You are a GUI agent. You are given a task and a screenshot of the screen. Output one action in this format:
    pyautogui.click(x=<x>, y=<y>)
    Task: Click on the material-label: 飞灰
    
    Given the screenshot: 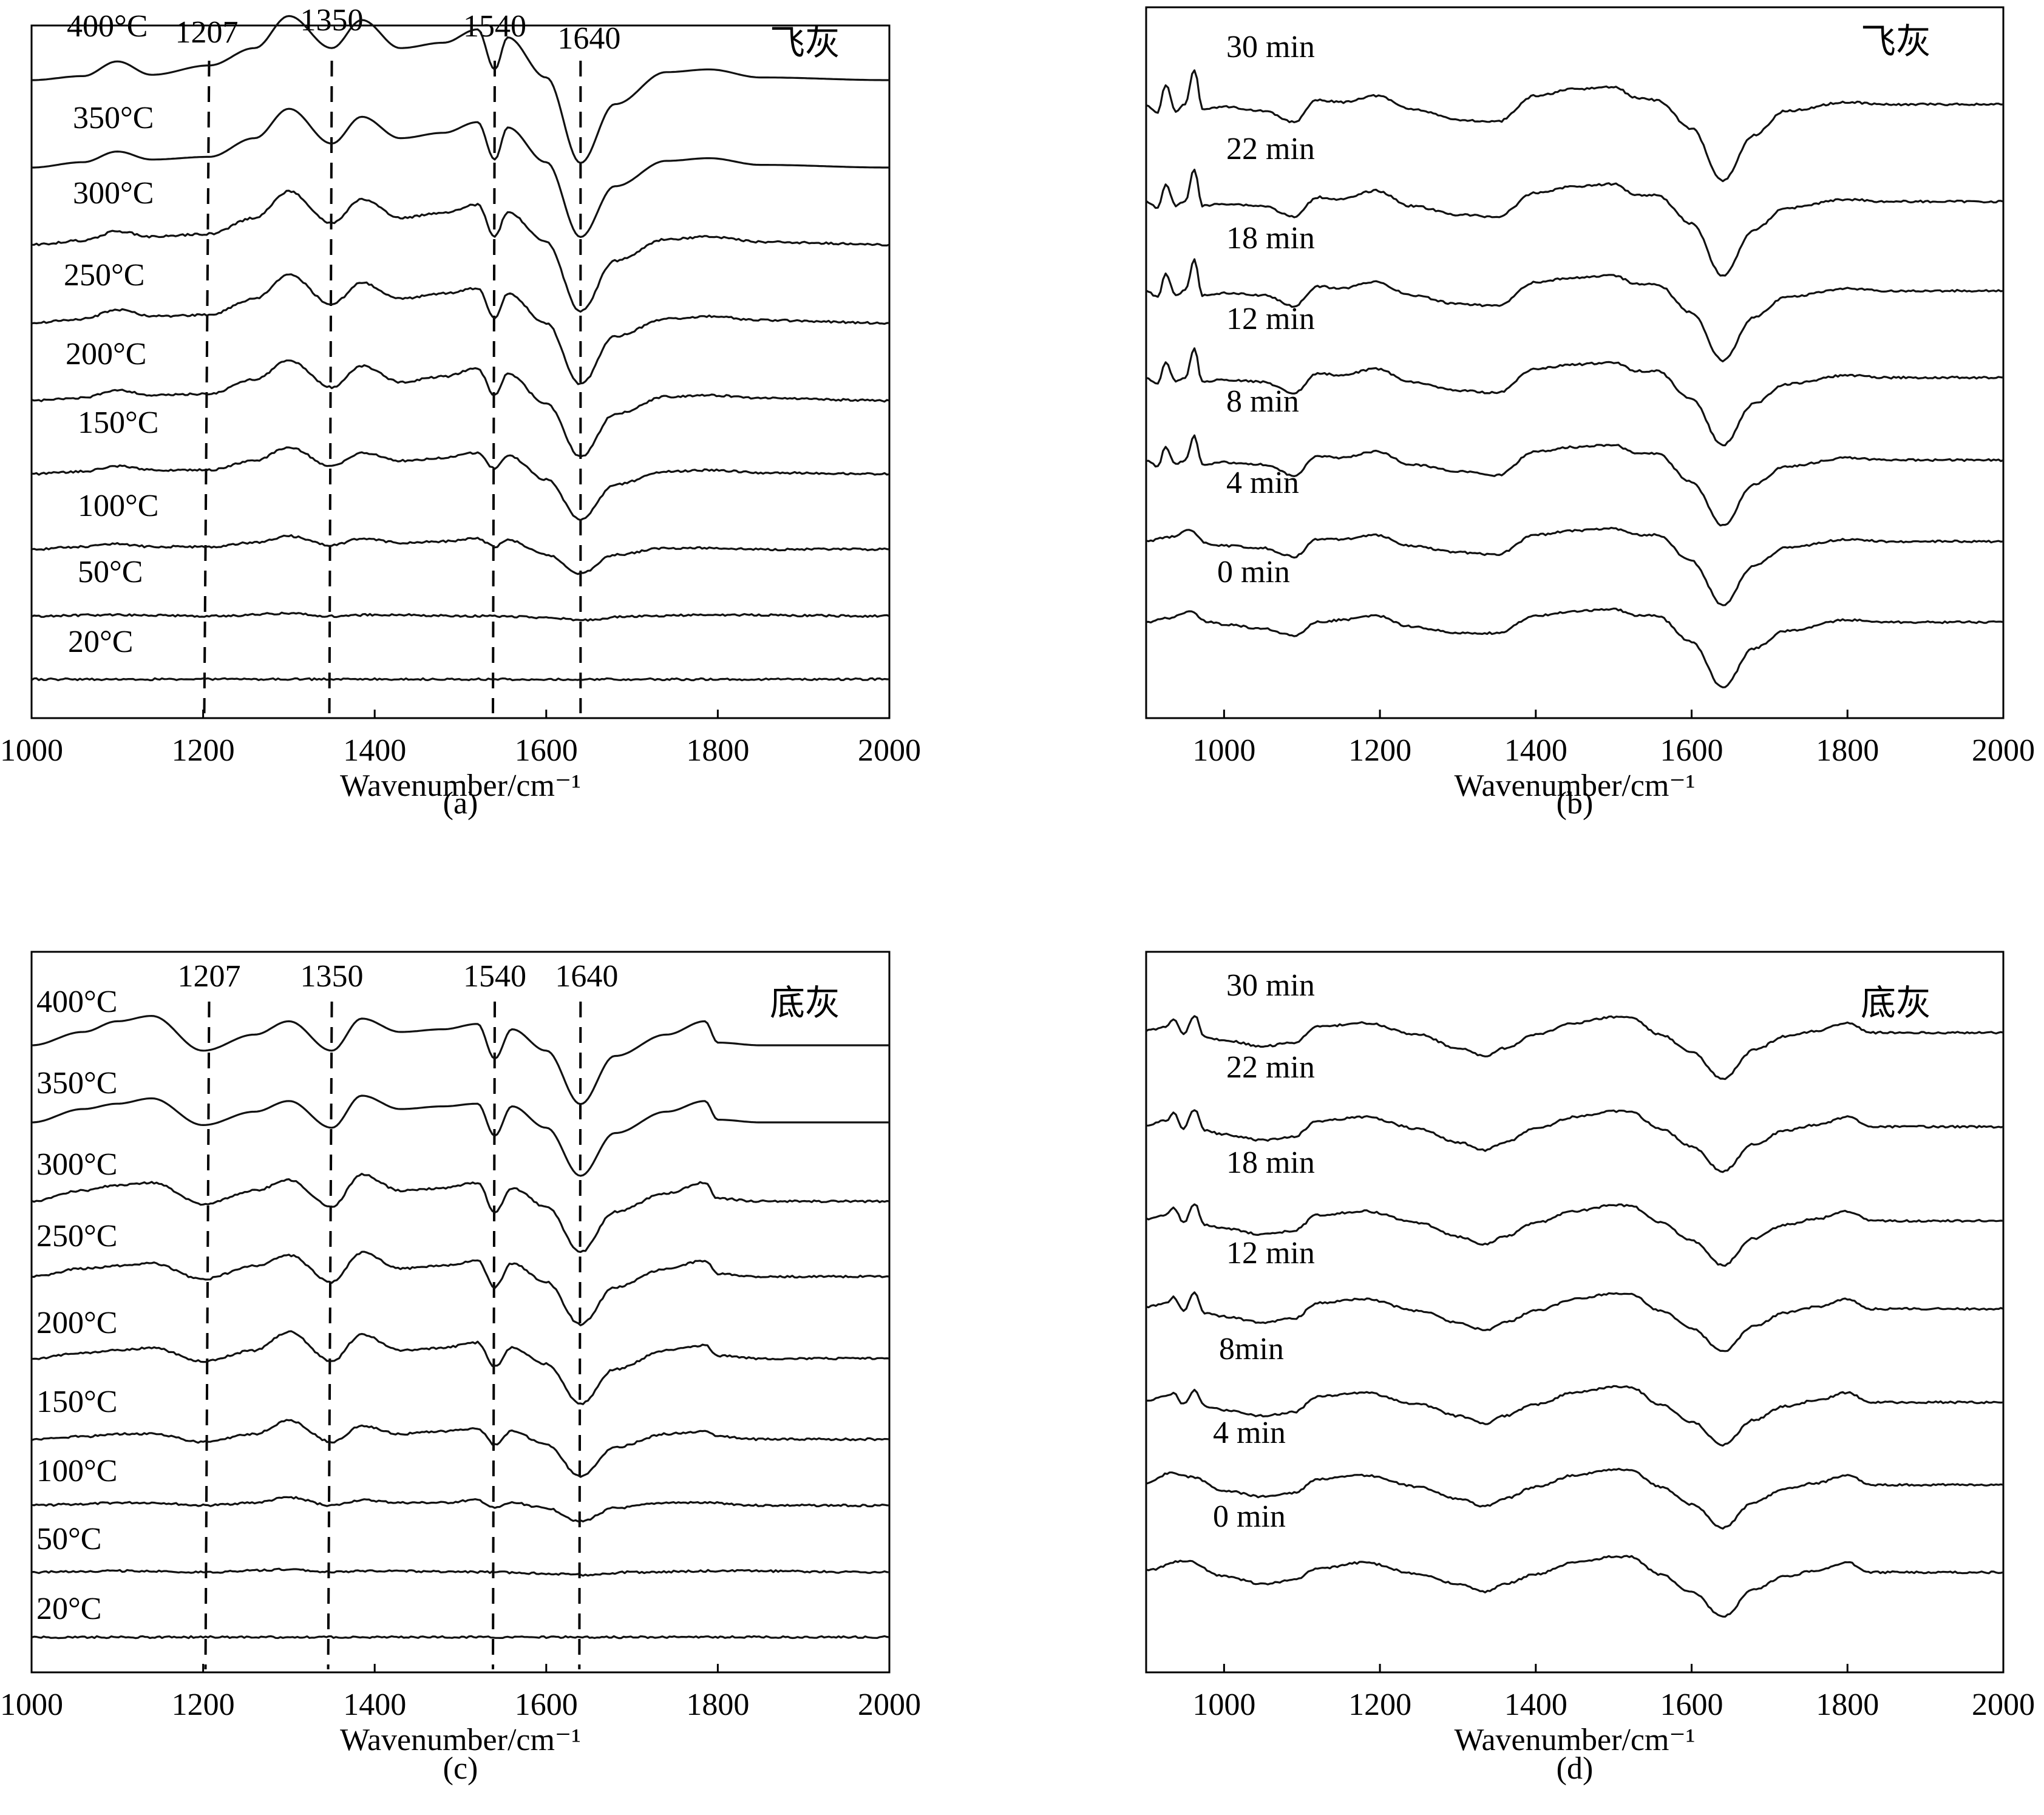 What is the action you would take?
    pyautogui.click(x=1896, y=41)
    